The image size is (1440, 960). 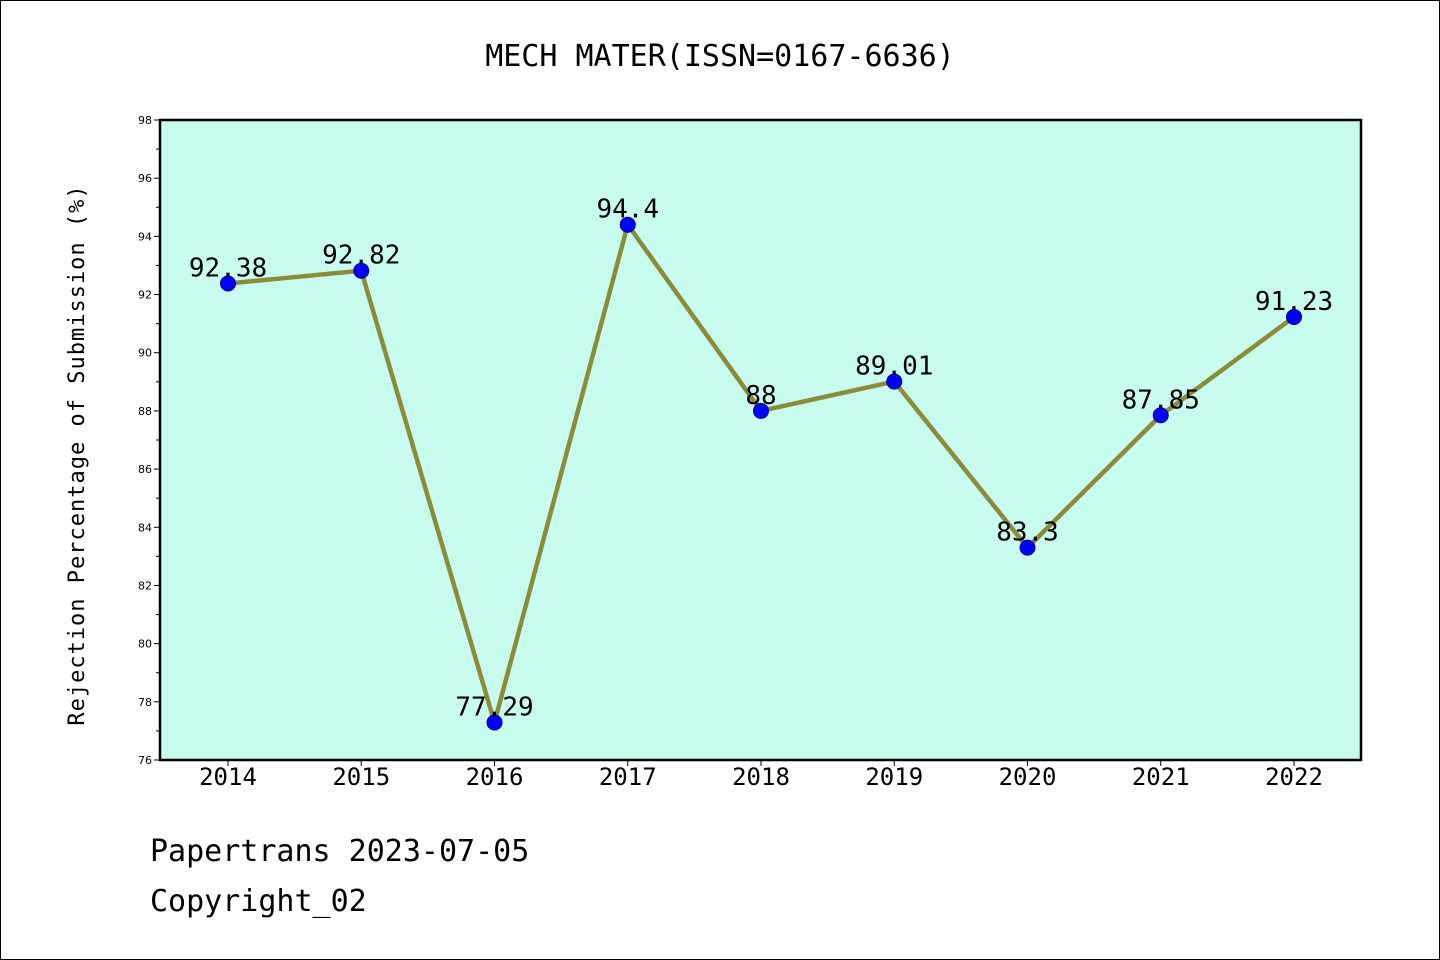 I want to click on y-tick-label: 86, so click(x=145, y=469).